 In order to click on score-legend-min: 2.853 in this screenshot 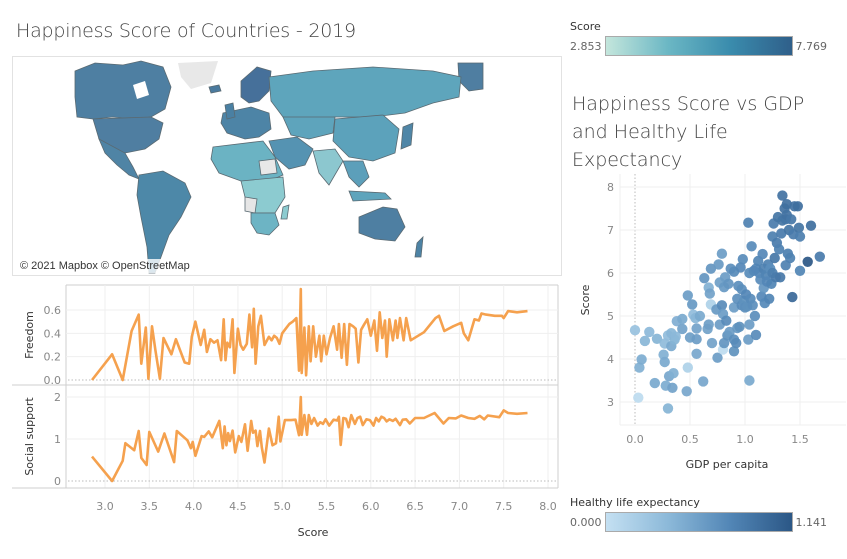, I will do `click(586, 46)`.